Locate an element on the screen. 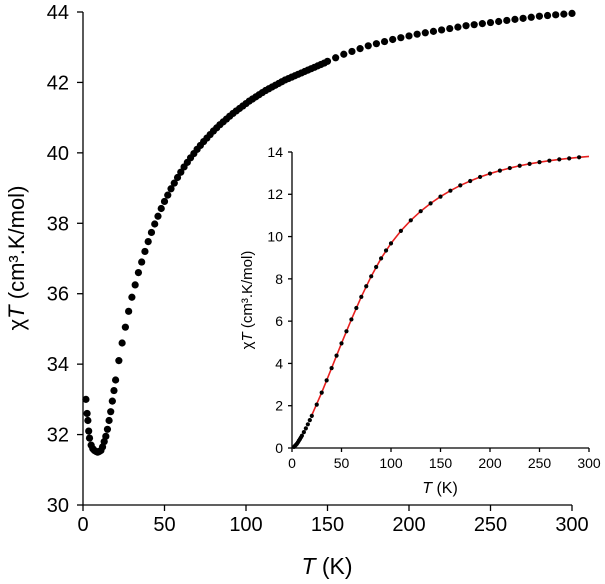 The width and height of the screenshot is (605, 584). main-y-tick-label: 38 is located at coordinates (58, 224).